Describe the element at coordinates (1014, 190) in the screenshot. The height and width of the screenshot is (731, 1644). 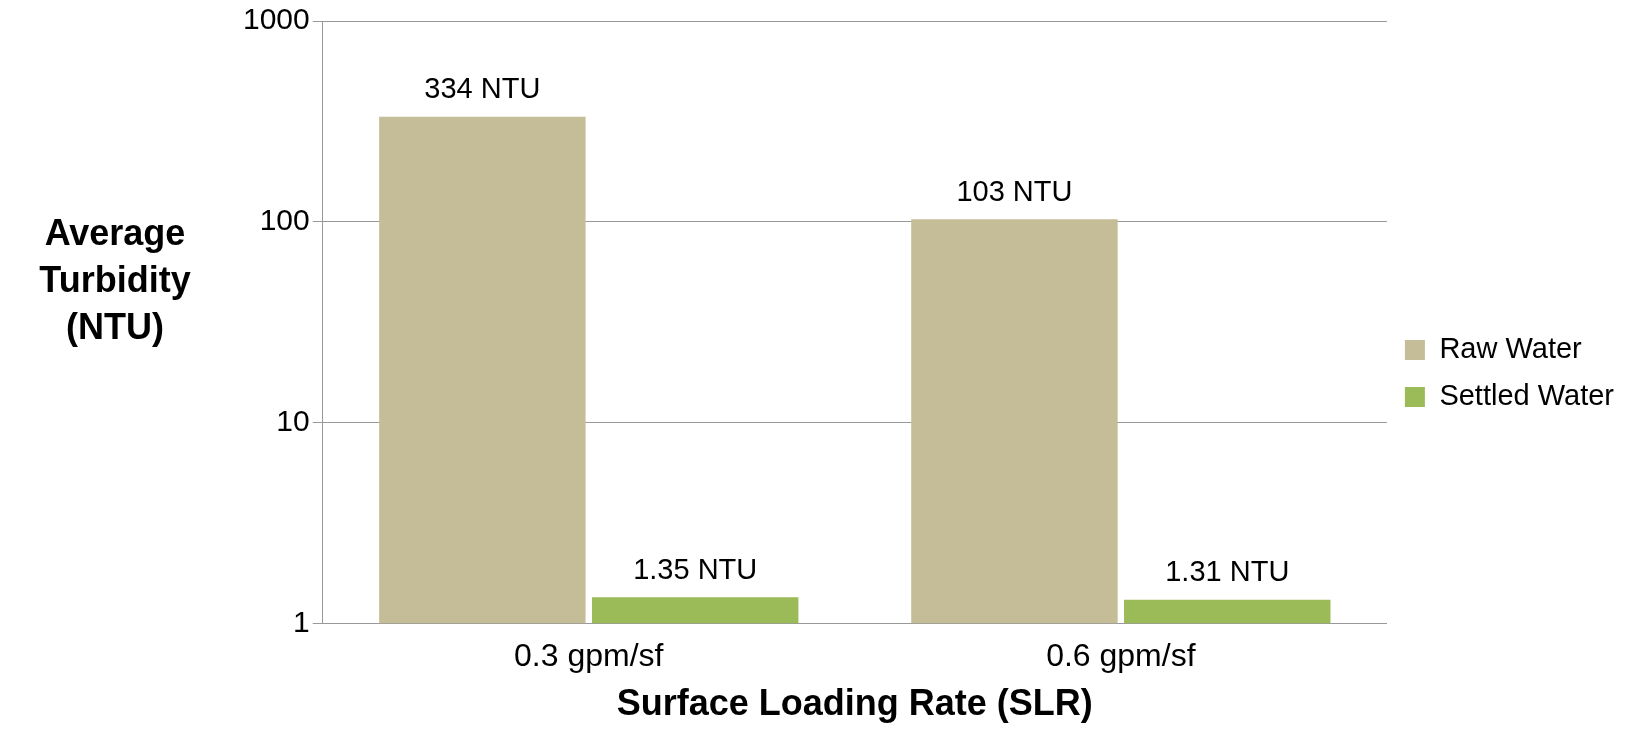
I see `data-label: 103 NTU` at that location.